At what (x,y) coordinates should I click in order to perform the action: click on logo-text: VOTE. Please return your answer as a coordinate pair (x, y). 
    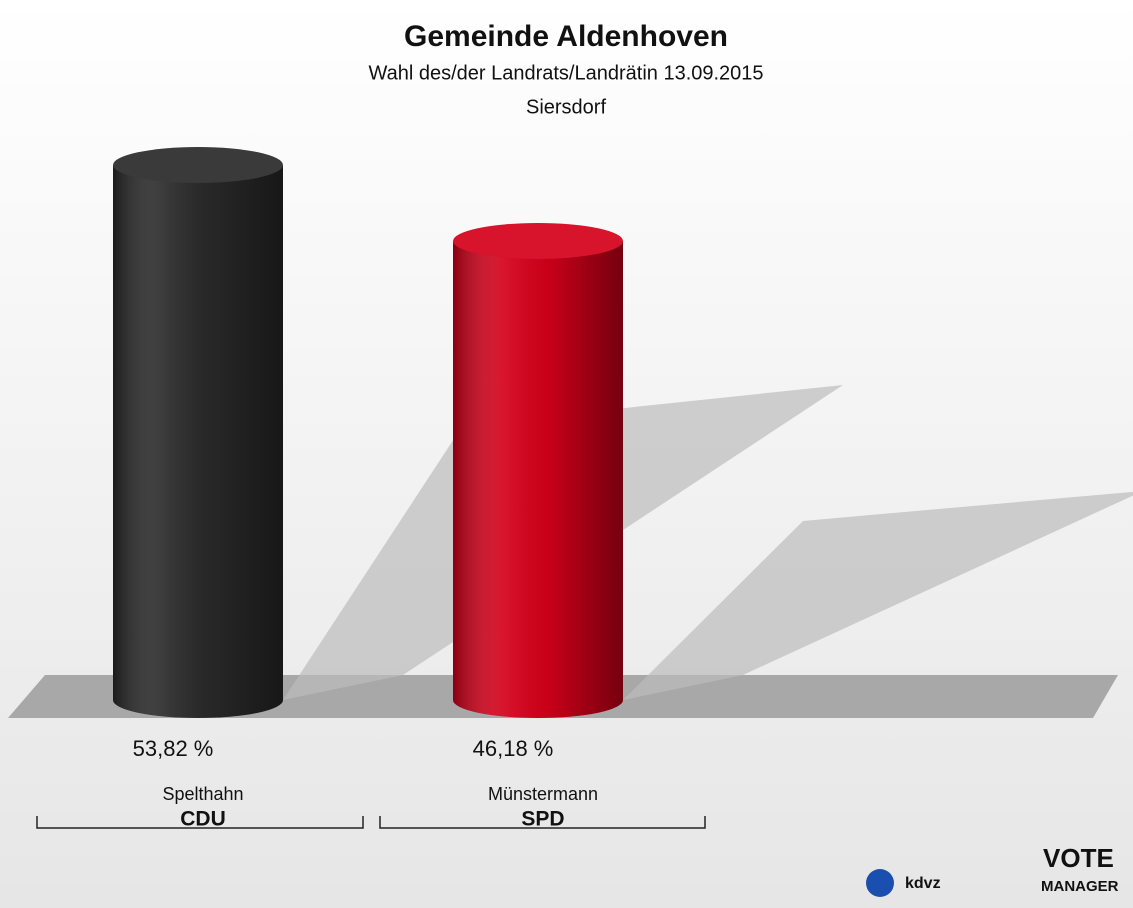
    Looking at the image, I should click on (1078, 858).